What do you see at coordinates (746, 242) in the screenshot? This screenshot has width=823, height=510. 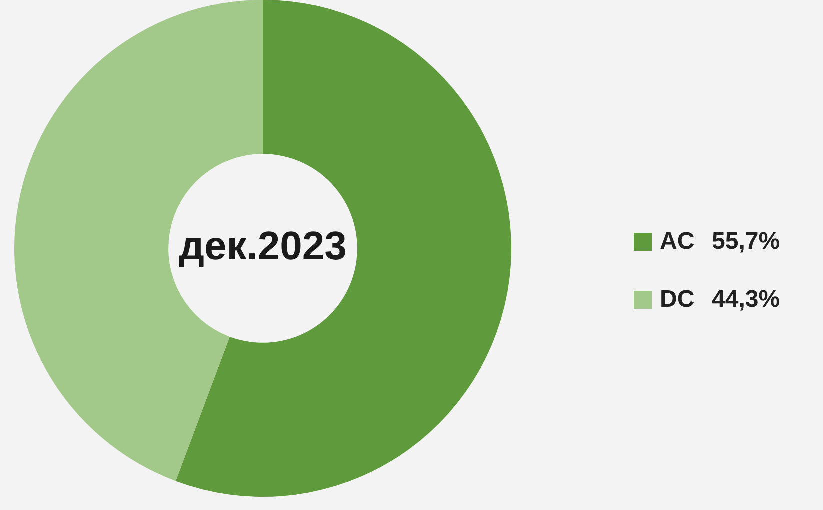 I see `data-label: 55,7%` at bounding box center [746, 242].